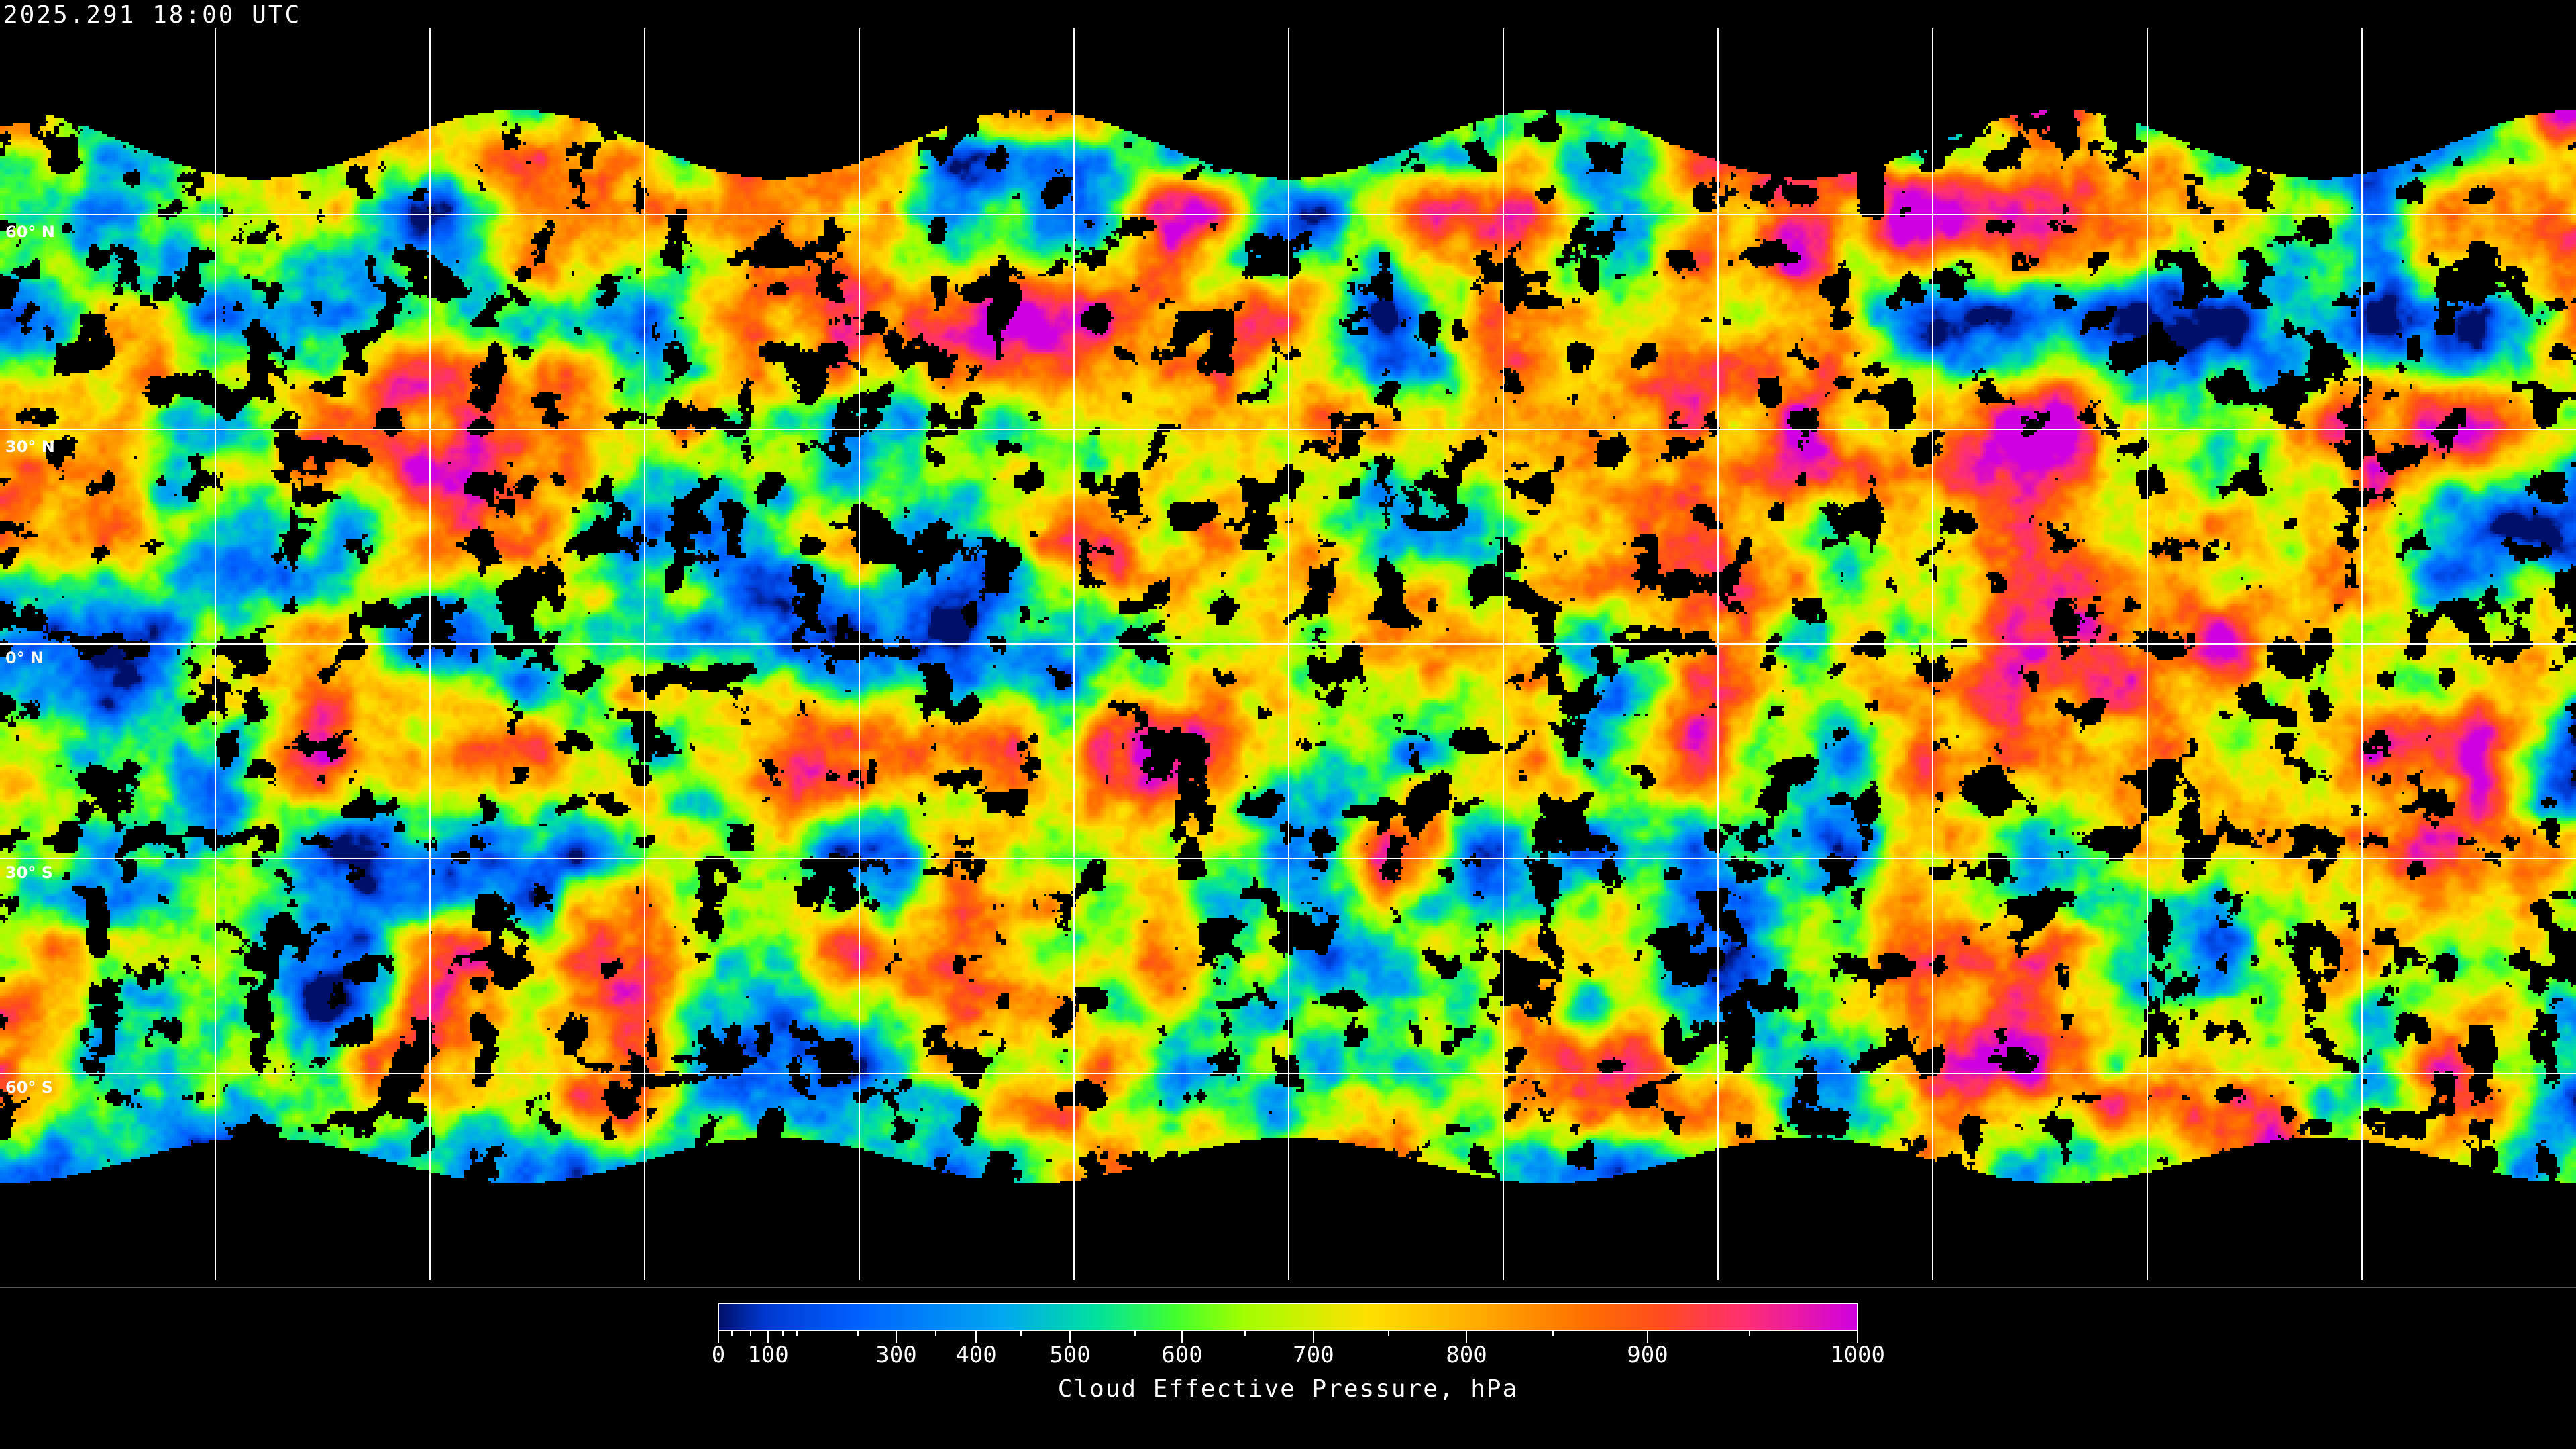 This screenshot has height=1449, width=2576. I want to click on lat-label-60s: 60° S, so click(29, 1087).